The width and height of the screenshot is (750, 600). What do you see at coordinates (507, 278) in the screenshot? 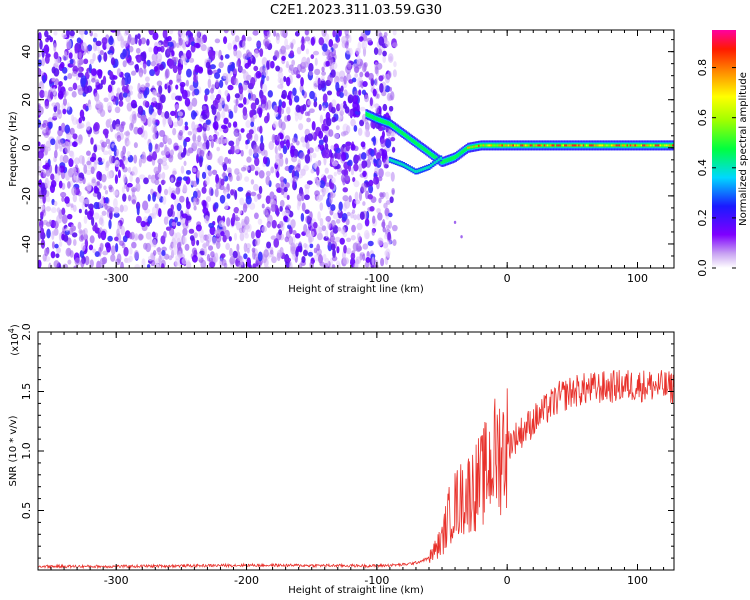
I see `x-tick-label: 0` at bounding box center [507, 278].